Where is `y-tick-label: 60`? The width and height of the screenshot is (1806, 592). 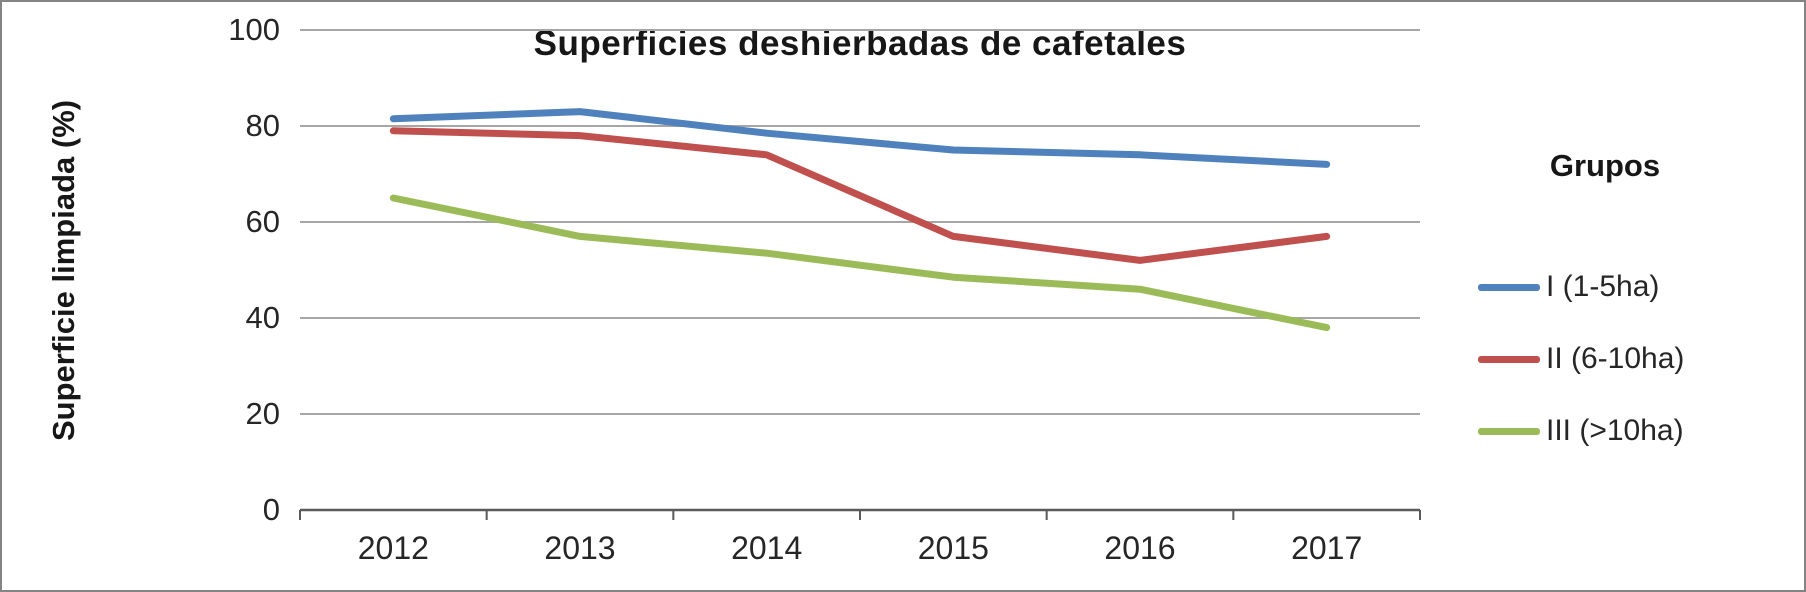 y-tick-label: 60 is located at coordinates (262, 221).